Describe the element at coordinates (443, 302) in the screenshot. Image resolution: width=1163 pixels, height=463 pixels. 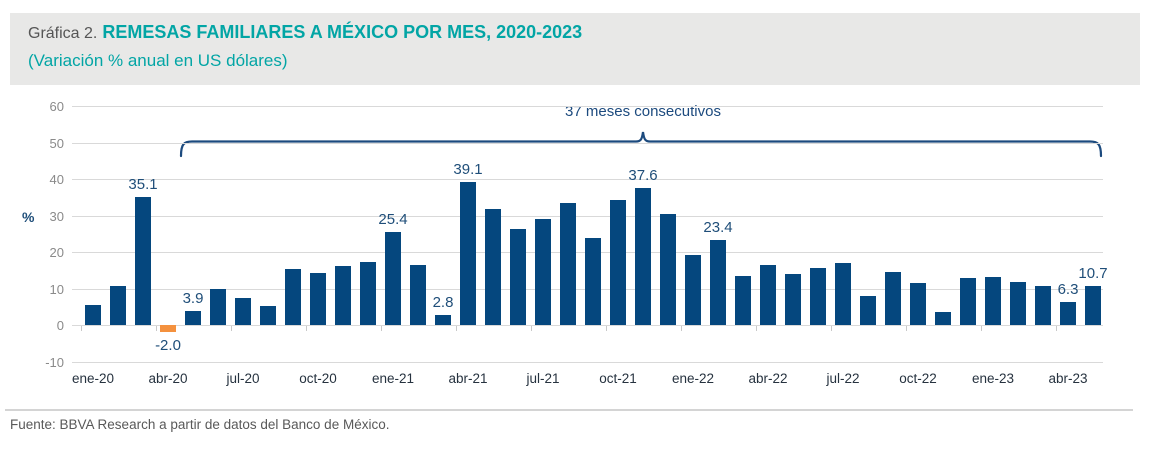
I see `value-label-mar-21: 2.8` at that location.